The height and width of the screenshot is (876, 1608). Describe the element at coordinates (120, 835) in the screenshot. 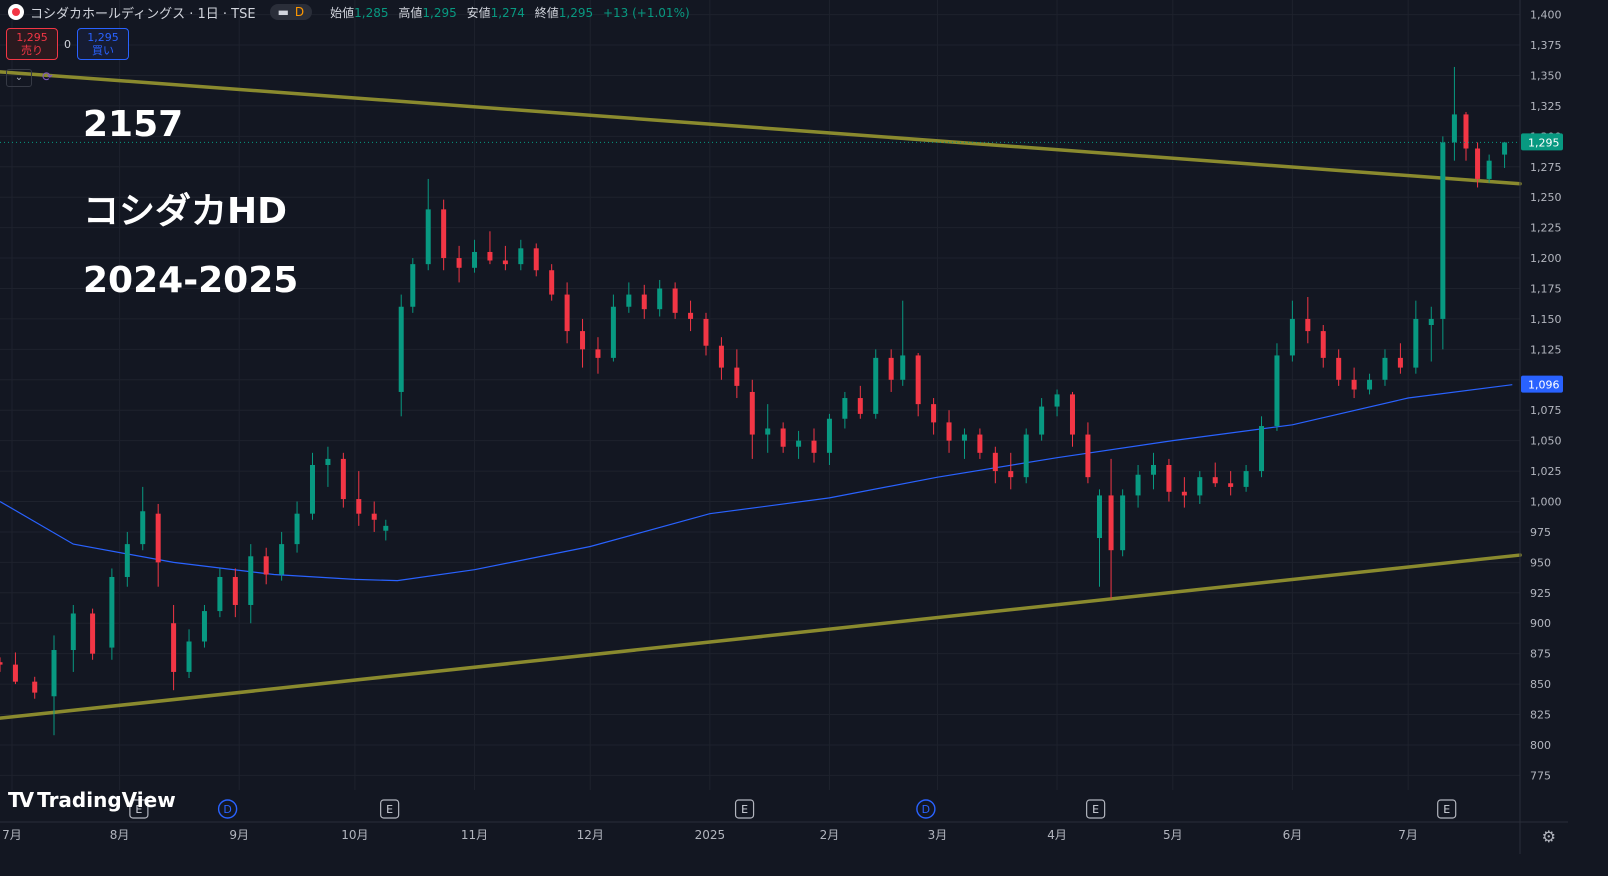

I see `time-tick-label: 8月` at that location.